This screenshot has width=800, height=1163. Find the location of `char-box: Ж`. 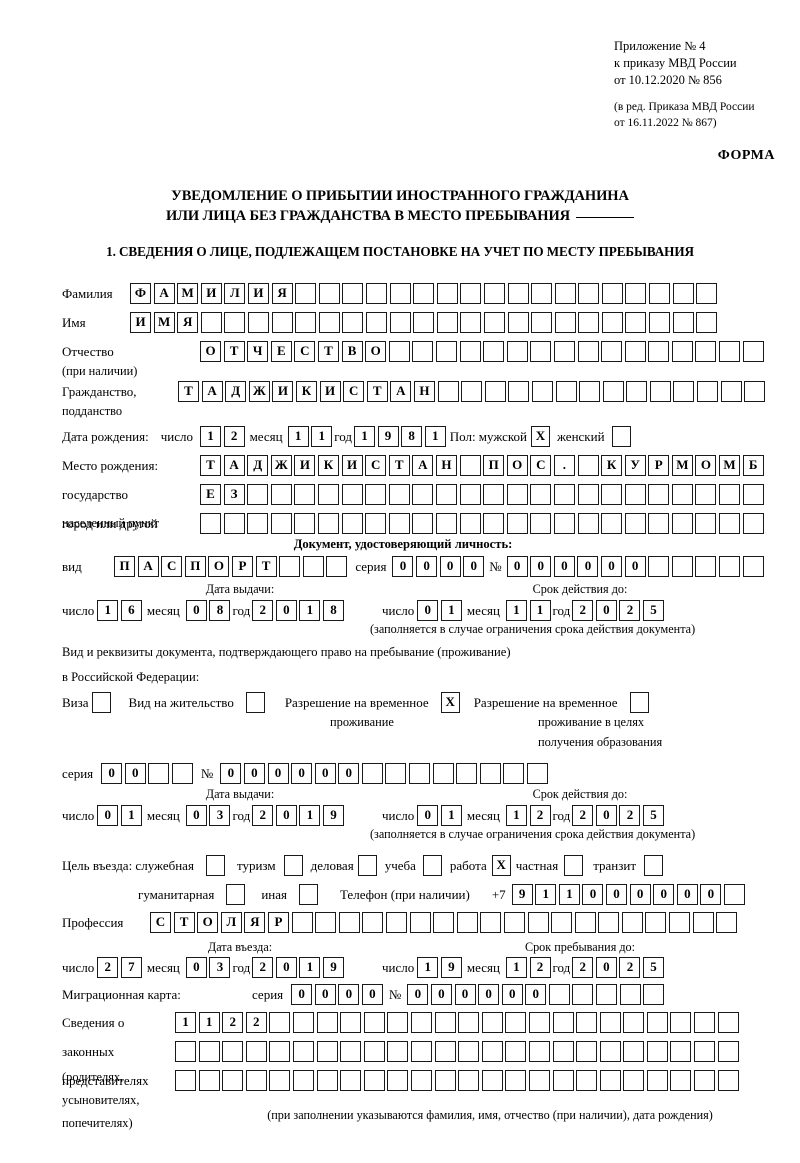

char-box: Ж is located at coordinates (281, 465).